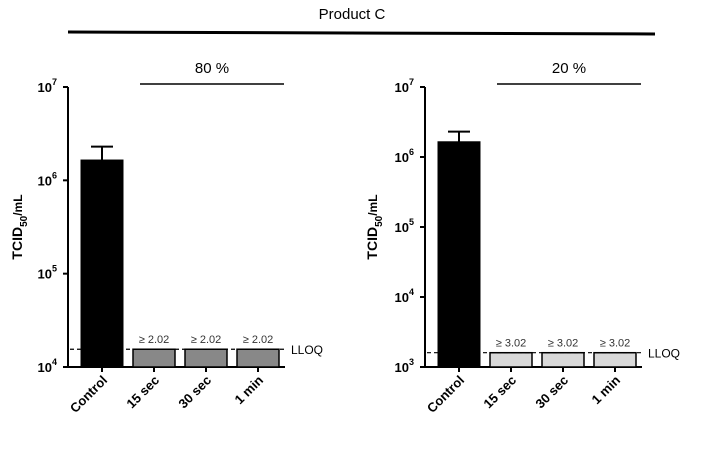 Image resolution: width=701 pixels, height=460 pixels. Describe the element at coordinates (352, 14) in the screenshot. I see `figure-title: Product C` at that location.